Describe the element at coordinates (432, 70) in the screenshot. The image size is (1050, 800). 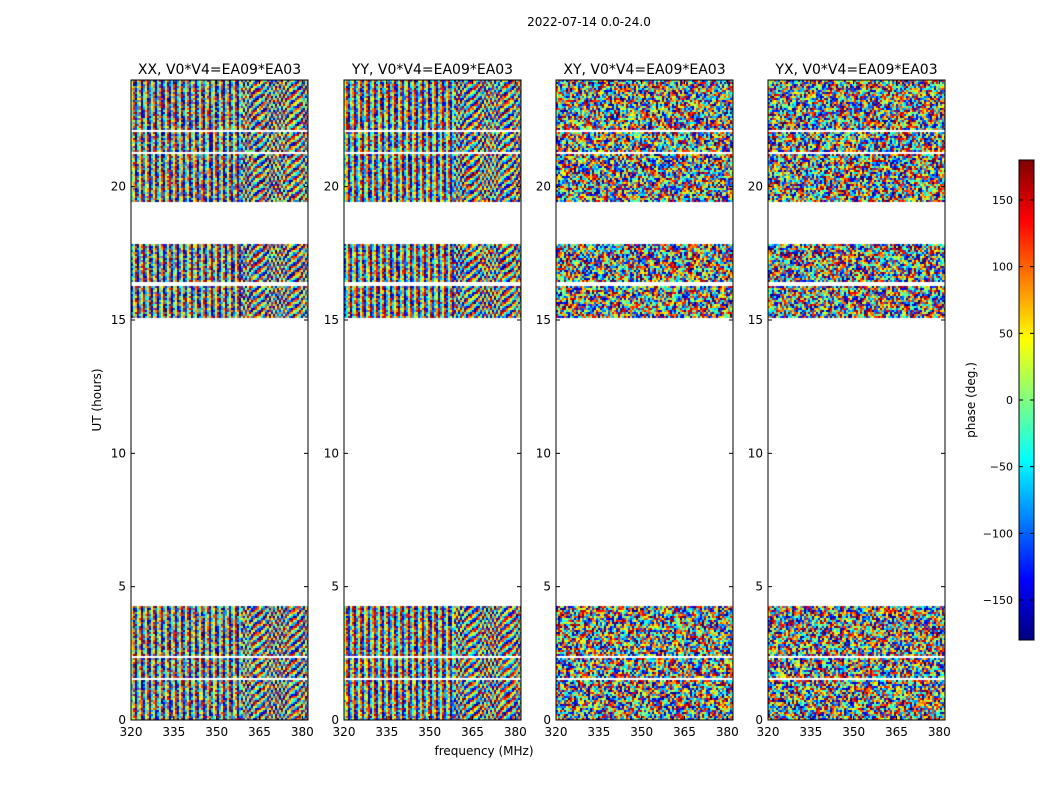
I see `panel-title-yy: YY, V0*V4=EA09*EA03` at that location.